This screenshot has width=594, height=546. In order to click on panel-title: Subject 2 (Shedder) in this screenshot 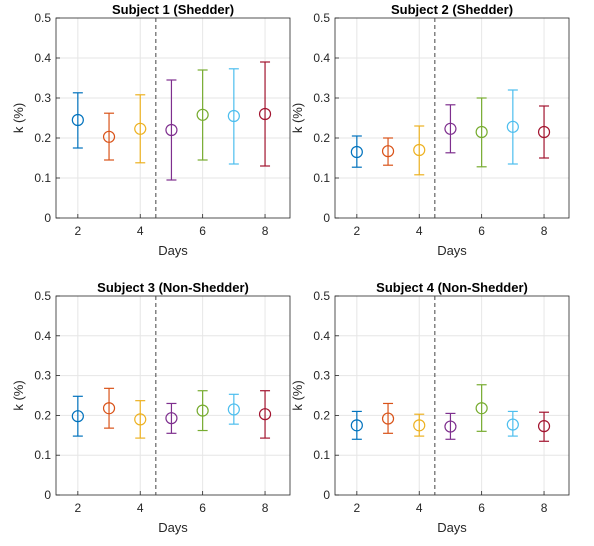, I will do `click(452, 9)`.